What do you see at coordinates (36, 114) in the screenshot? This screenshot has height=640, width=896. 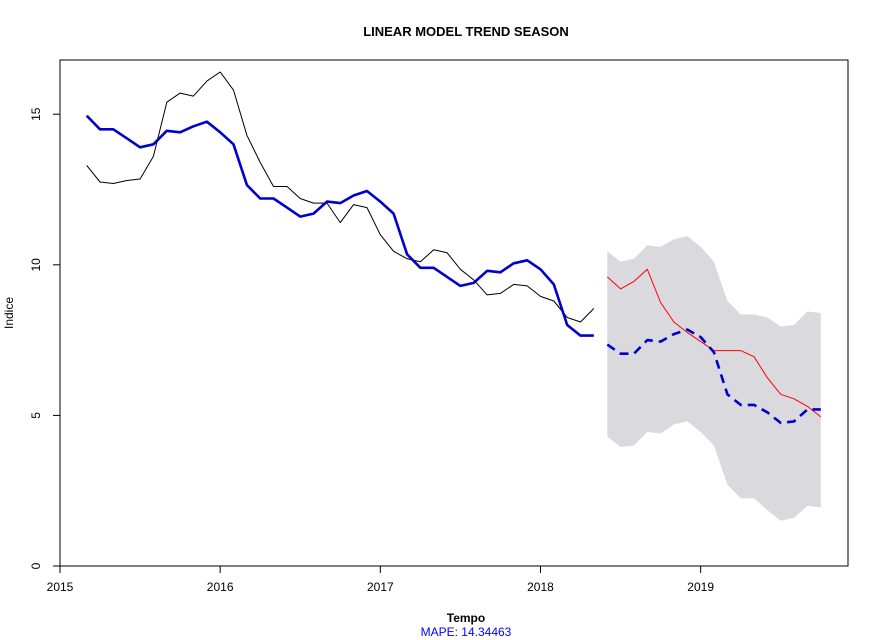 I see `y-tick-label: 15` at bounding box center [36, 114].